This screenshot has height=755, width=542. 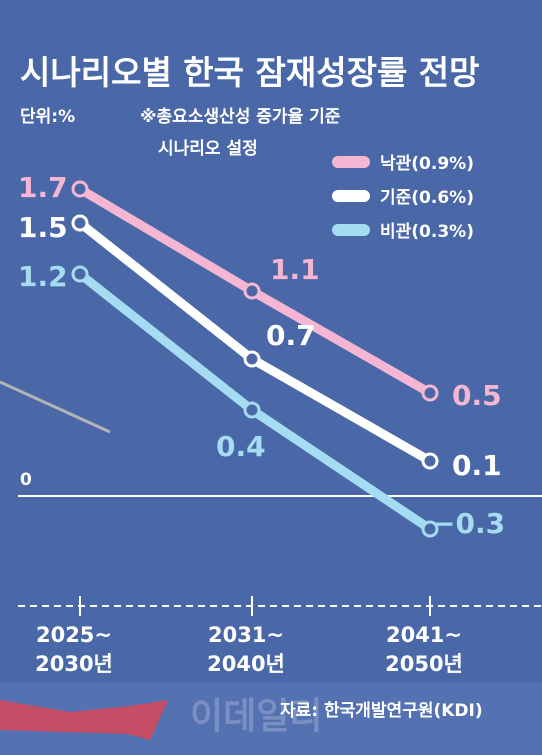 I want to click on zero-label: 0, so click(x=26, y=480).